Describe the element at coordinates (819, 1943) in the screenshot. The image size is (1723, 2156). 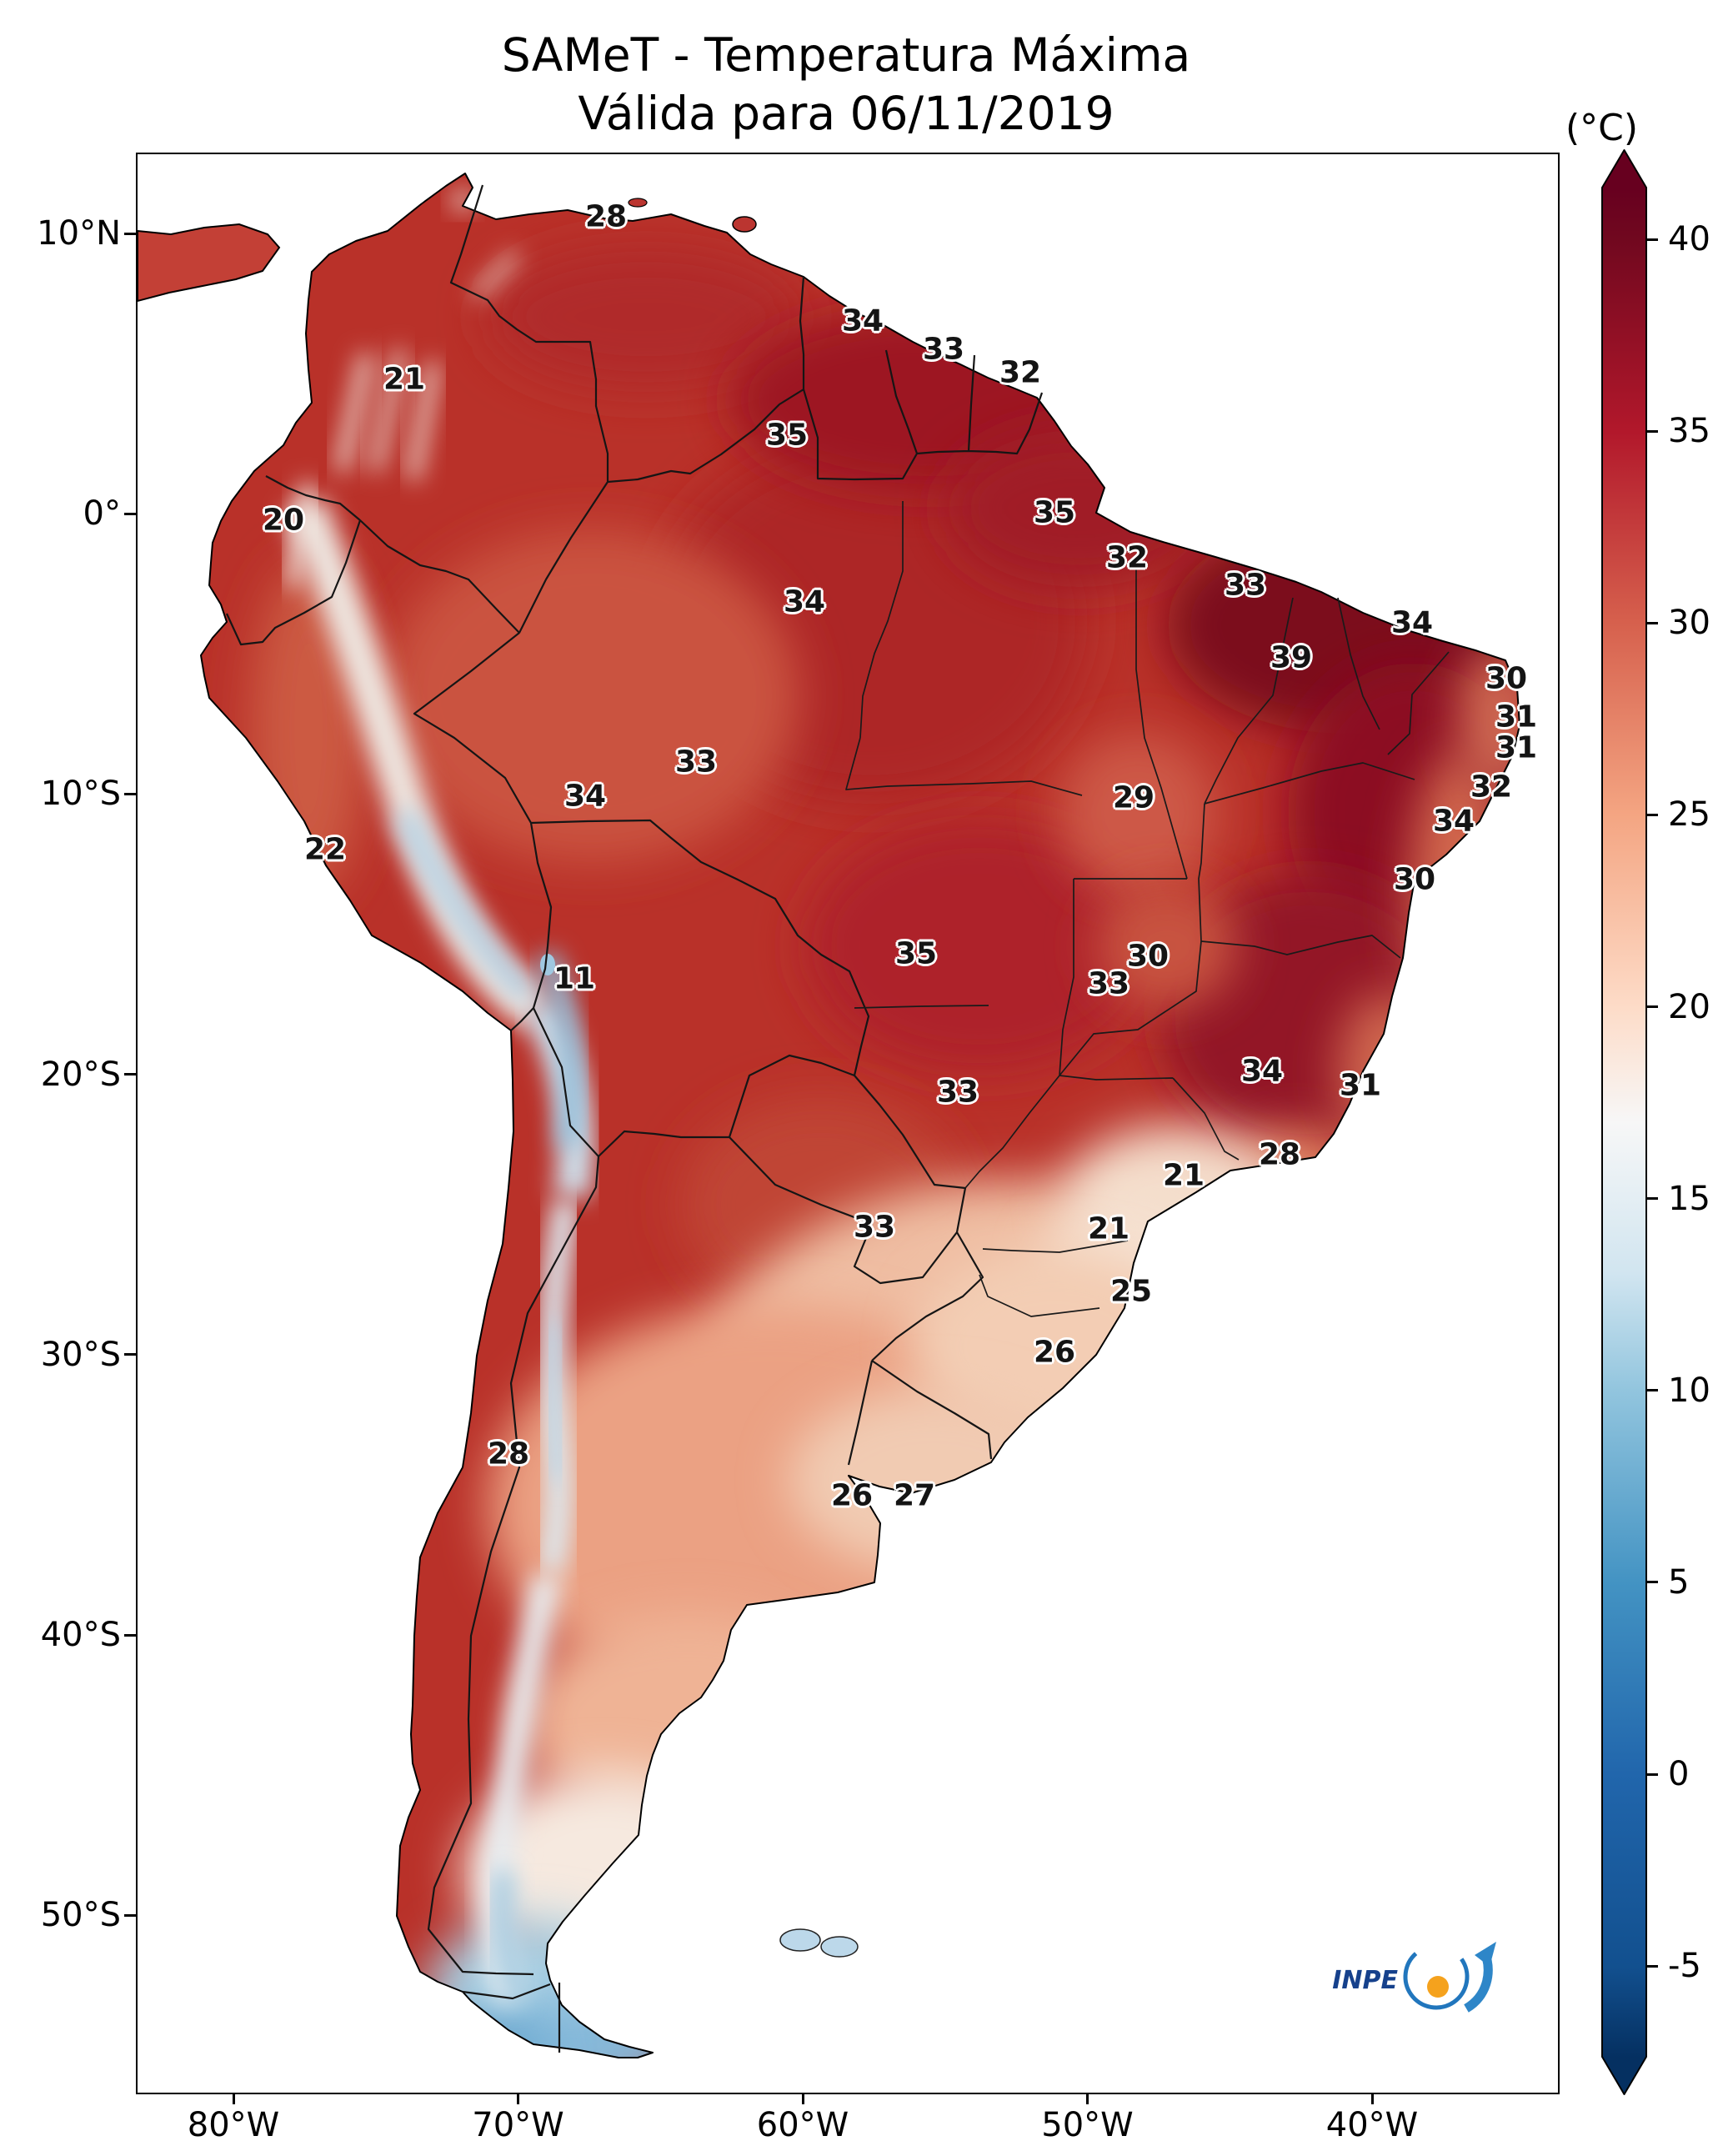
I see `falkland-islands` at that location.